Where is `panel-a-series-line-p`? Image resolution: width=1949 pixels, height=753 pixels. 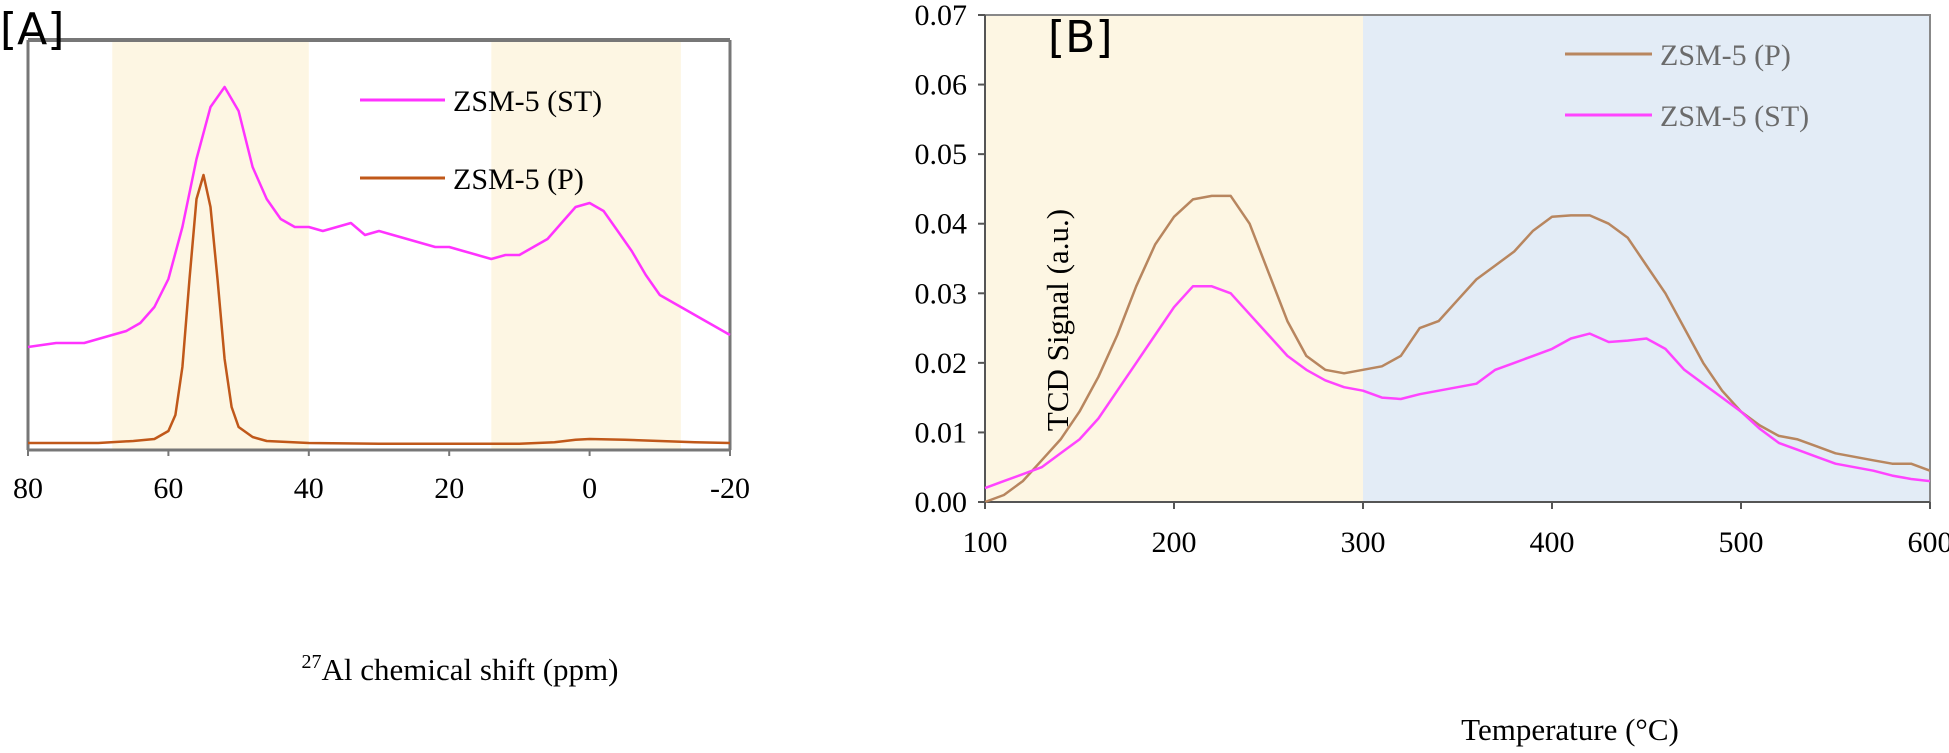
panel-a-series-line-p is located at coordinates (379, 309).